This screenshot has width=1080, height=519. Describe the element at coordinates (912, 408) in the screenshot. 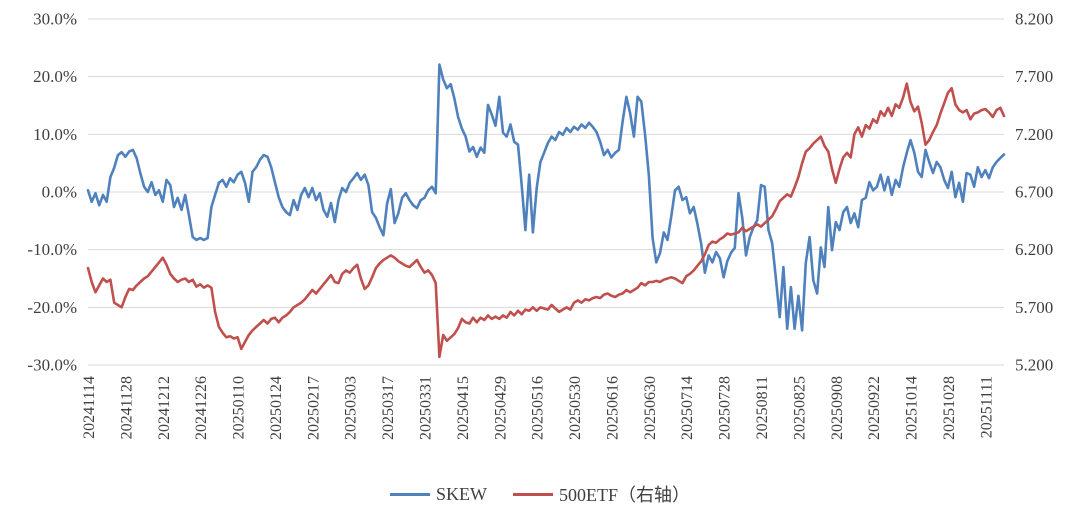

I see `x-axis-date-label: 20251014` at that location.